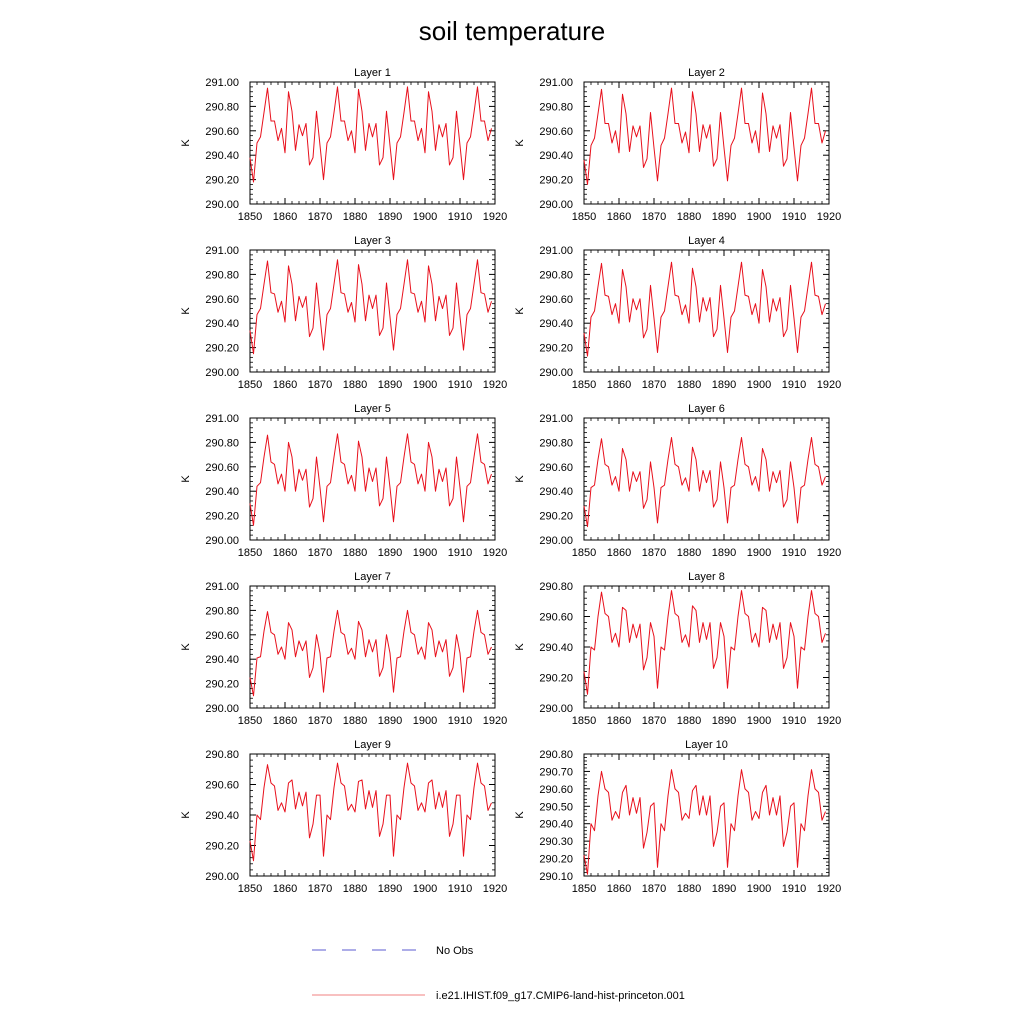 Image resolution: width=1024 pixels, height=1024 pixels. What do you see at coordinates (460, 385) in the screenshot?
I see `panel-3-xtick-label: 1910` at bounding box center [460, 385].